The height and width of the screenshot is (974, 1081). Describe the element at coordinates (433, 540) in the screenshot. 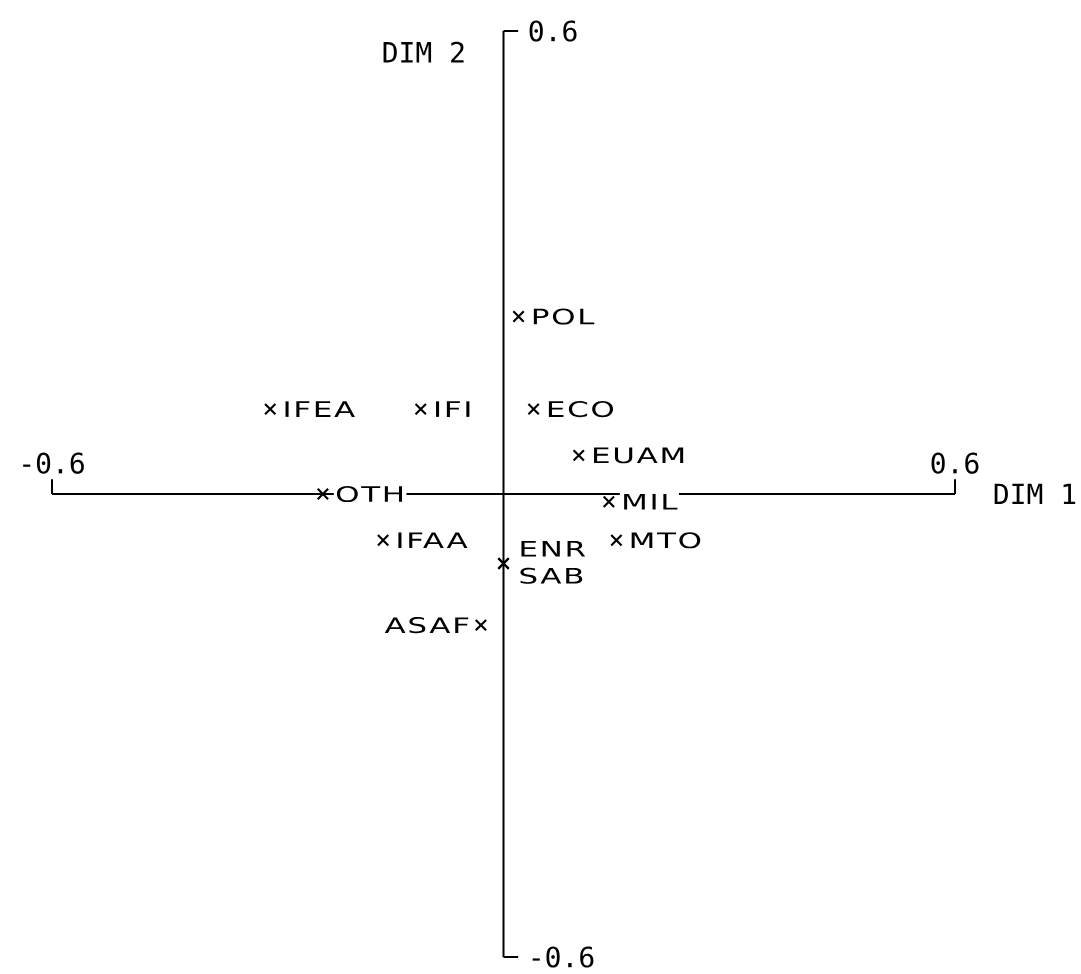

I see `annotation: IFAA` at that location.